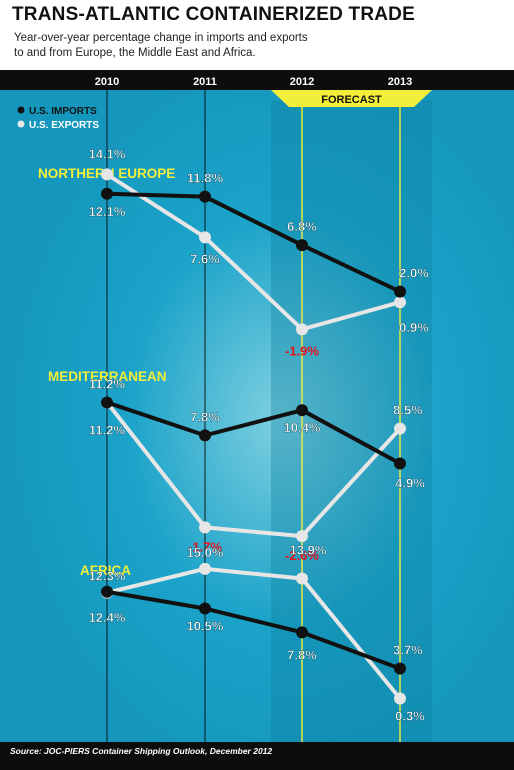 This screenshot has height=770, width=514. I want to click on data-label-0-0-2: 6.8%, so click(302, 226).